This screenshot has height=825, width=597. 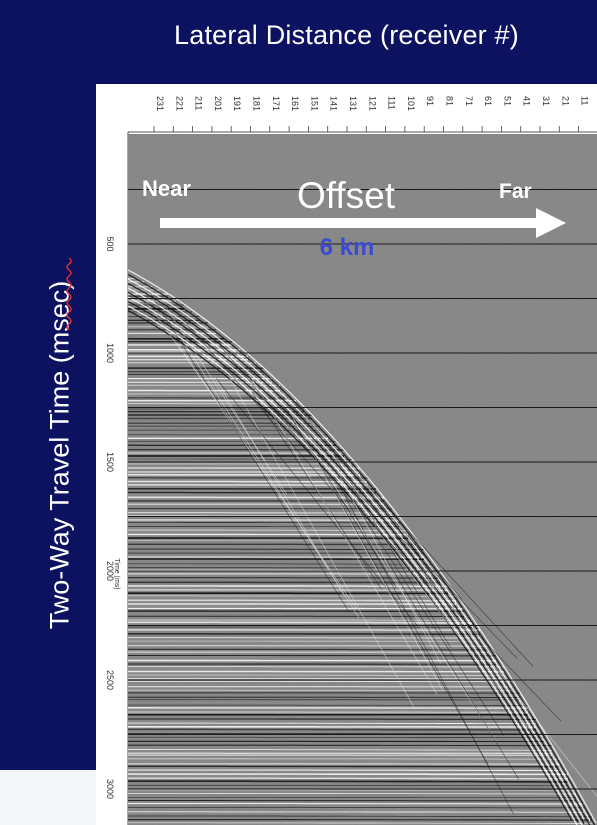 I want to click on time-tick-label: 2500, so click(x=110, y=680).